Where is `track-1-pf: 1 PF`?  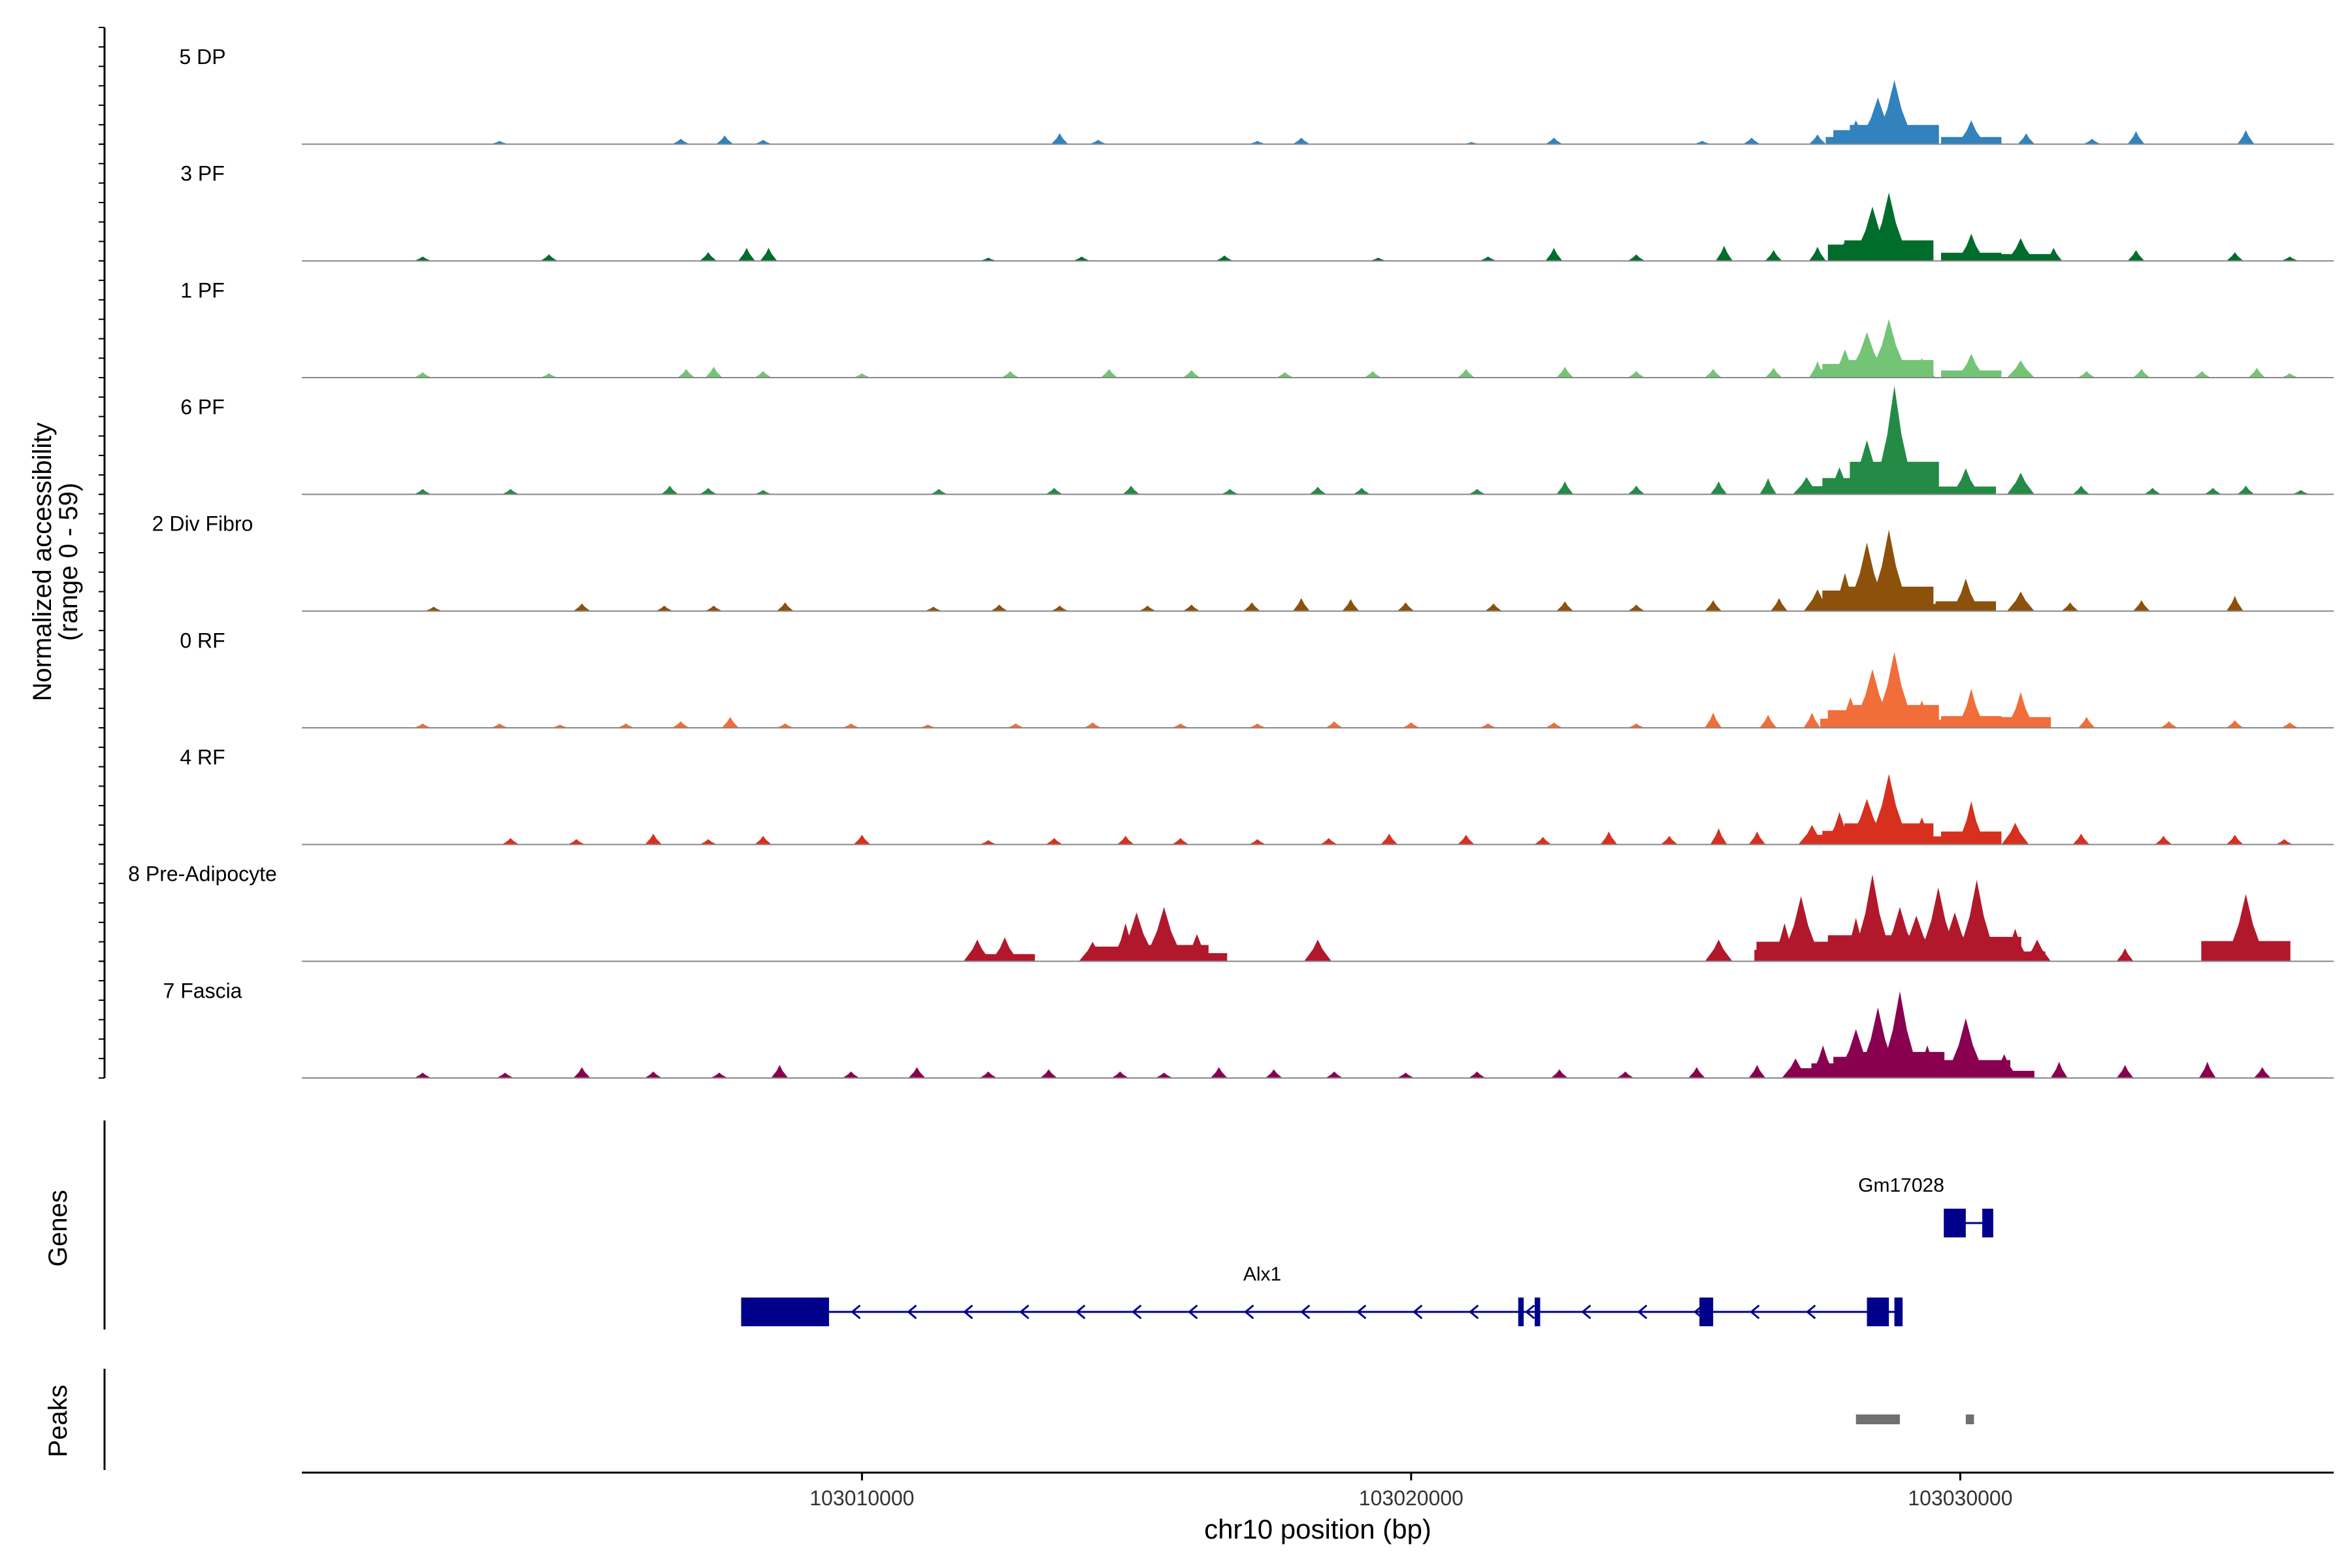 track-1-pf: 1 PF is located at coordinates (1257, 328).